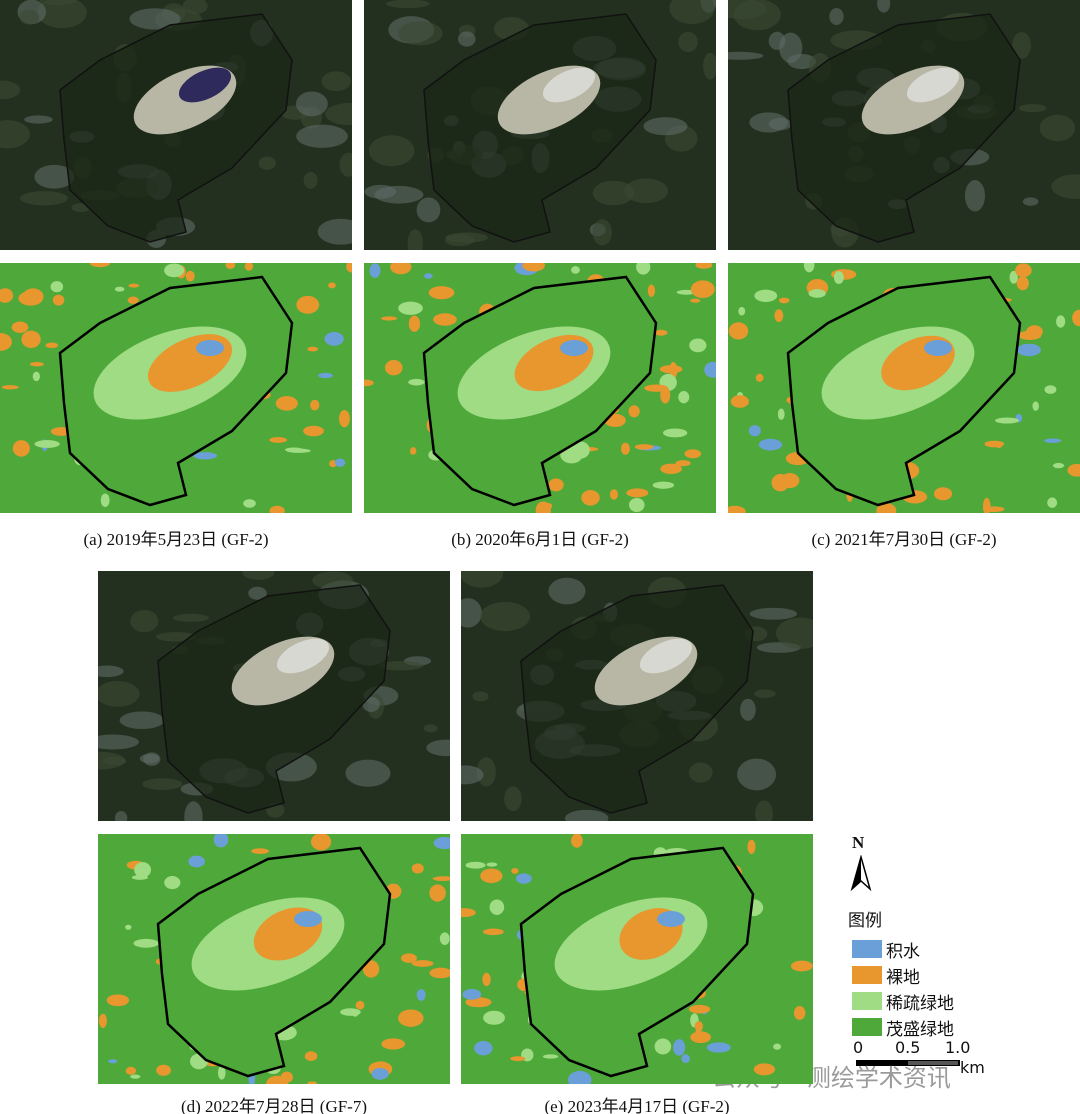  I want to click on scale-bar, so click(908, 1063).